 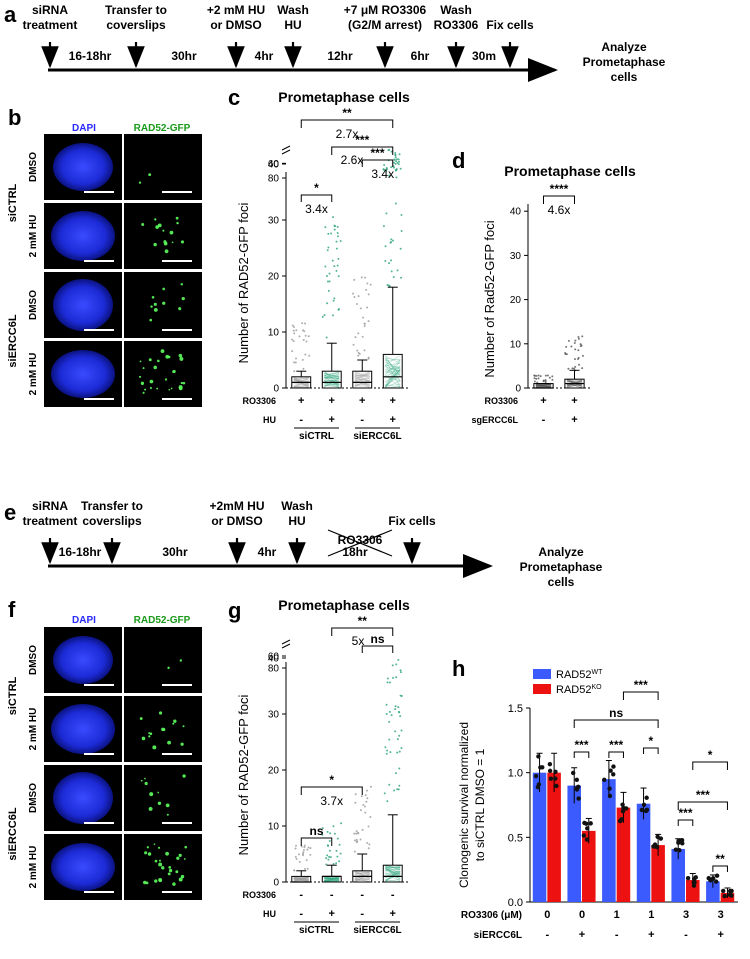 I want to click on row1-label: RO3306, so click(x=259, y=401).